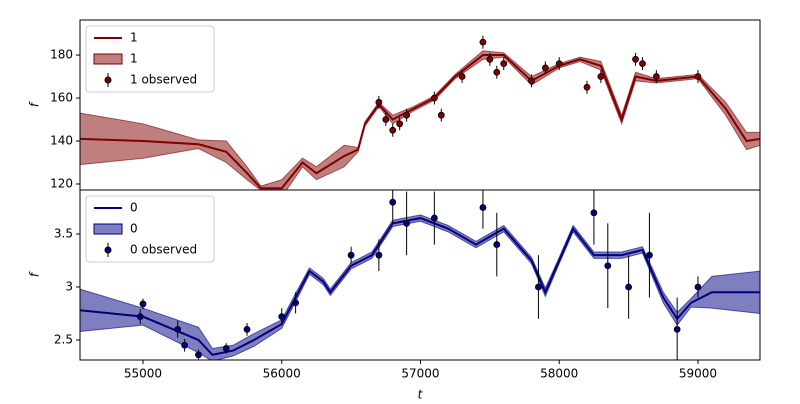 The image size is (800, 404). I want to click on legend-label: 0 observed, so click(163, 250).